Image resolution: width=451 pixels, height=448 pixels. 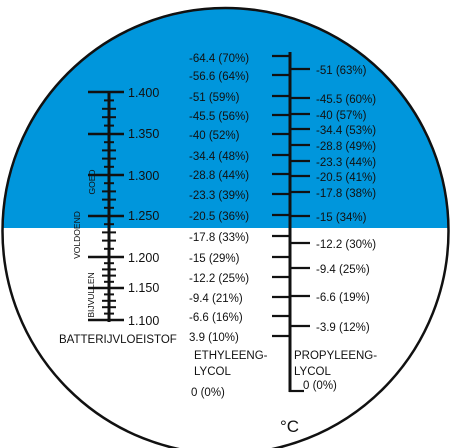 What do you see at coordinates (320, 386) in the screenshot?
I see `propylene-zero-label: 0 (0%)` at bounding box center [320, 386].